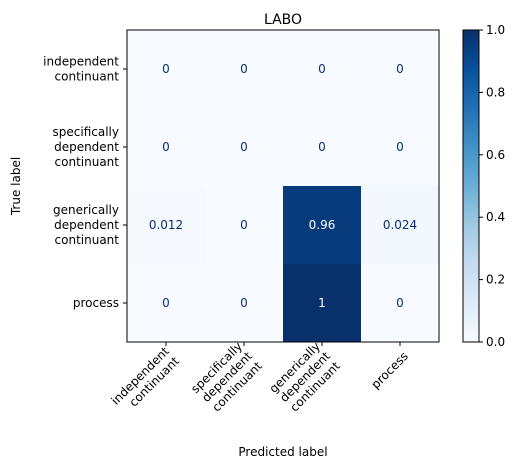 The image size is (521, 470). I want to click on cell-value-label: 0.024, so click(400, 225).